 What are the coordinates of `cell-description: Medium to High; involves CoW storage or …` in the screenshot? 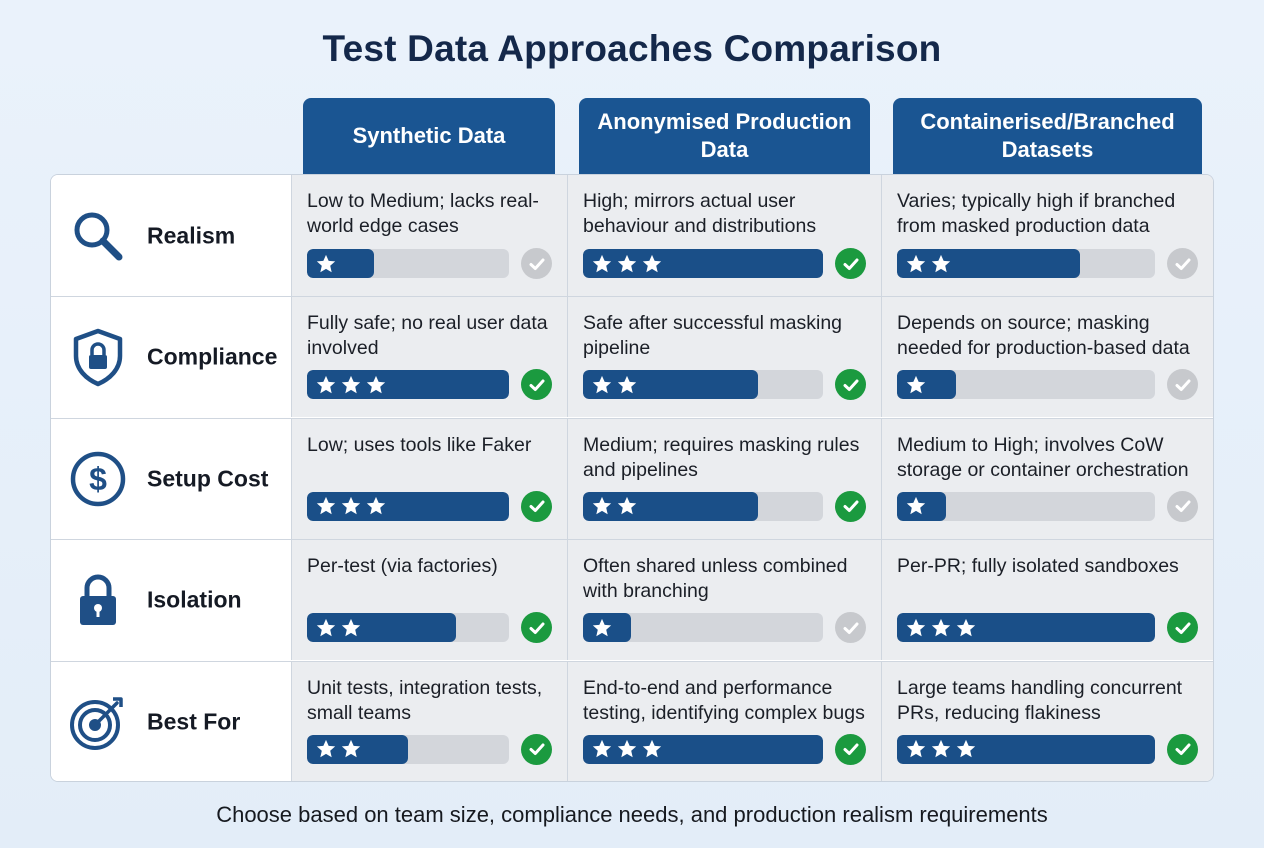 It's located at (1043, 457).